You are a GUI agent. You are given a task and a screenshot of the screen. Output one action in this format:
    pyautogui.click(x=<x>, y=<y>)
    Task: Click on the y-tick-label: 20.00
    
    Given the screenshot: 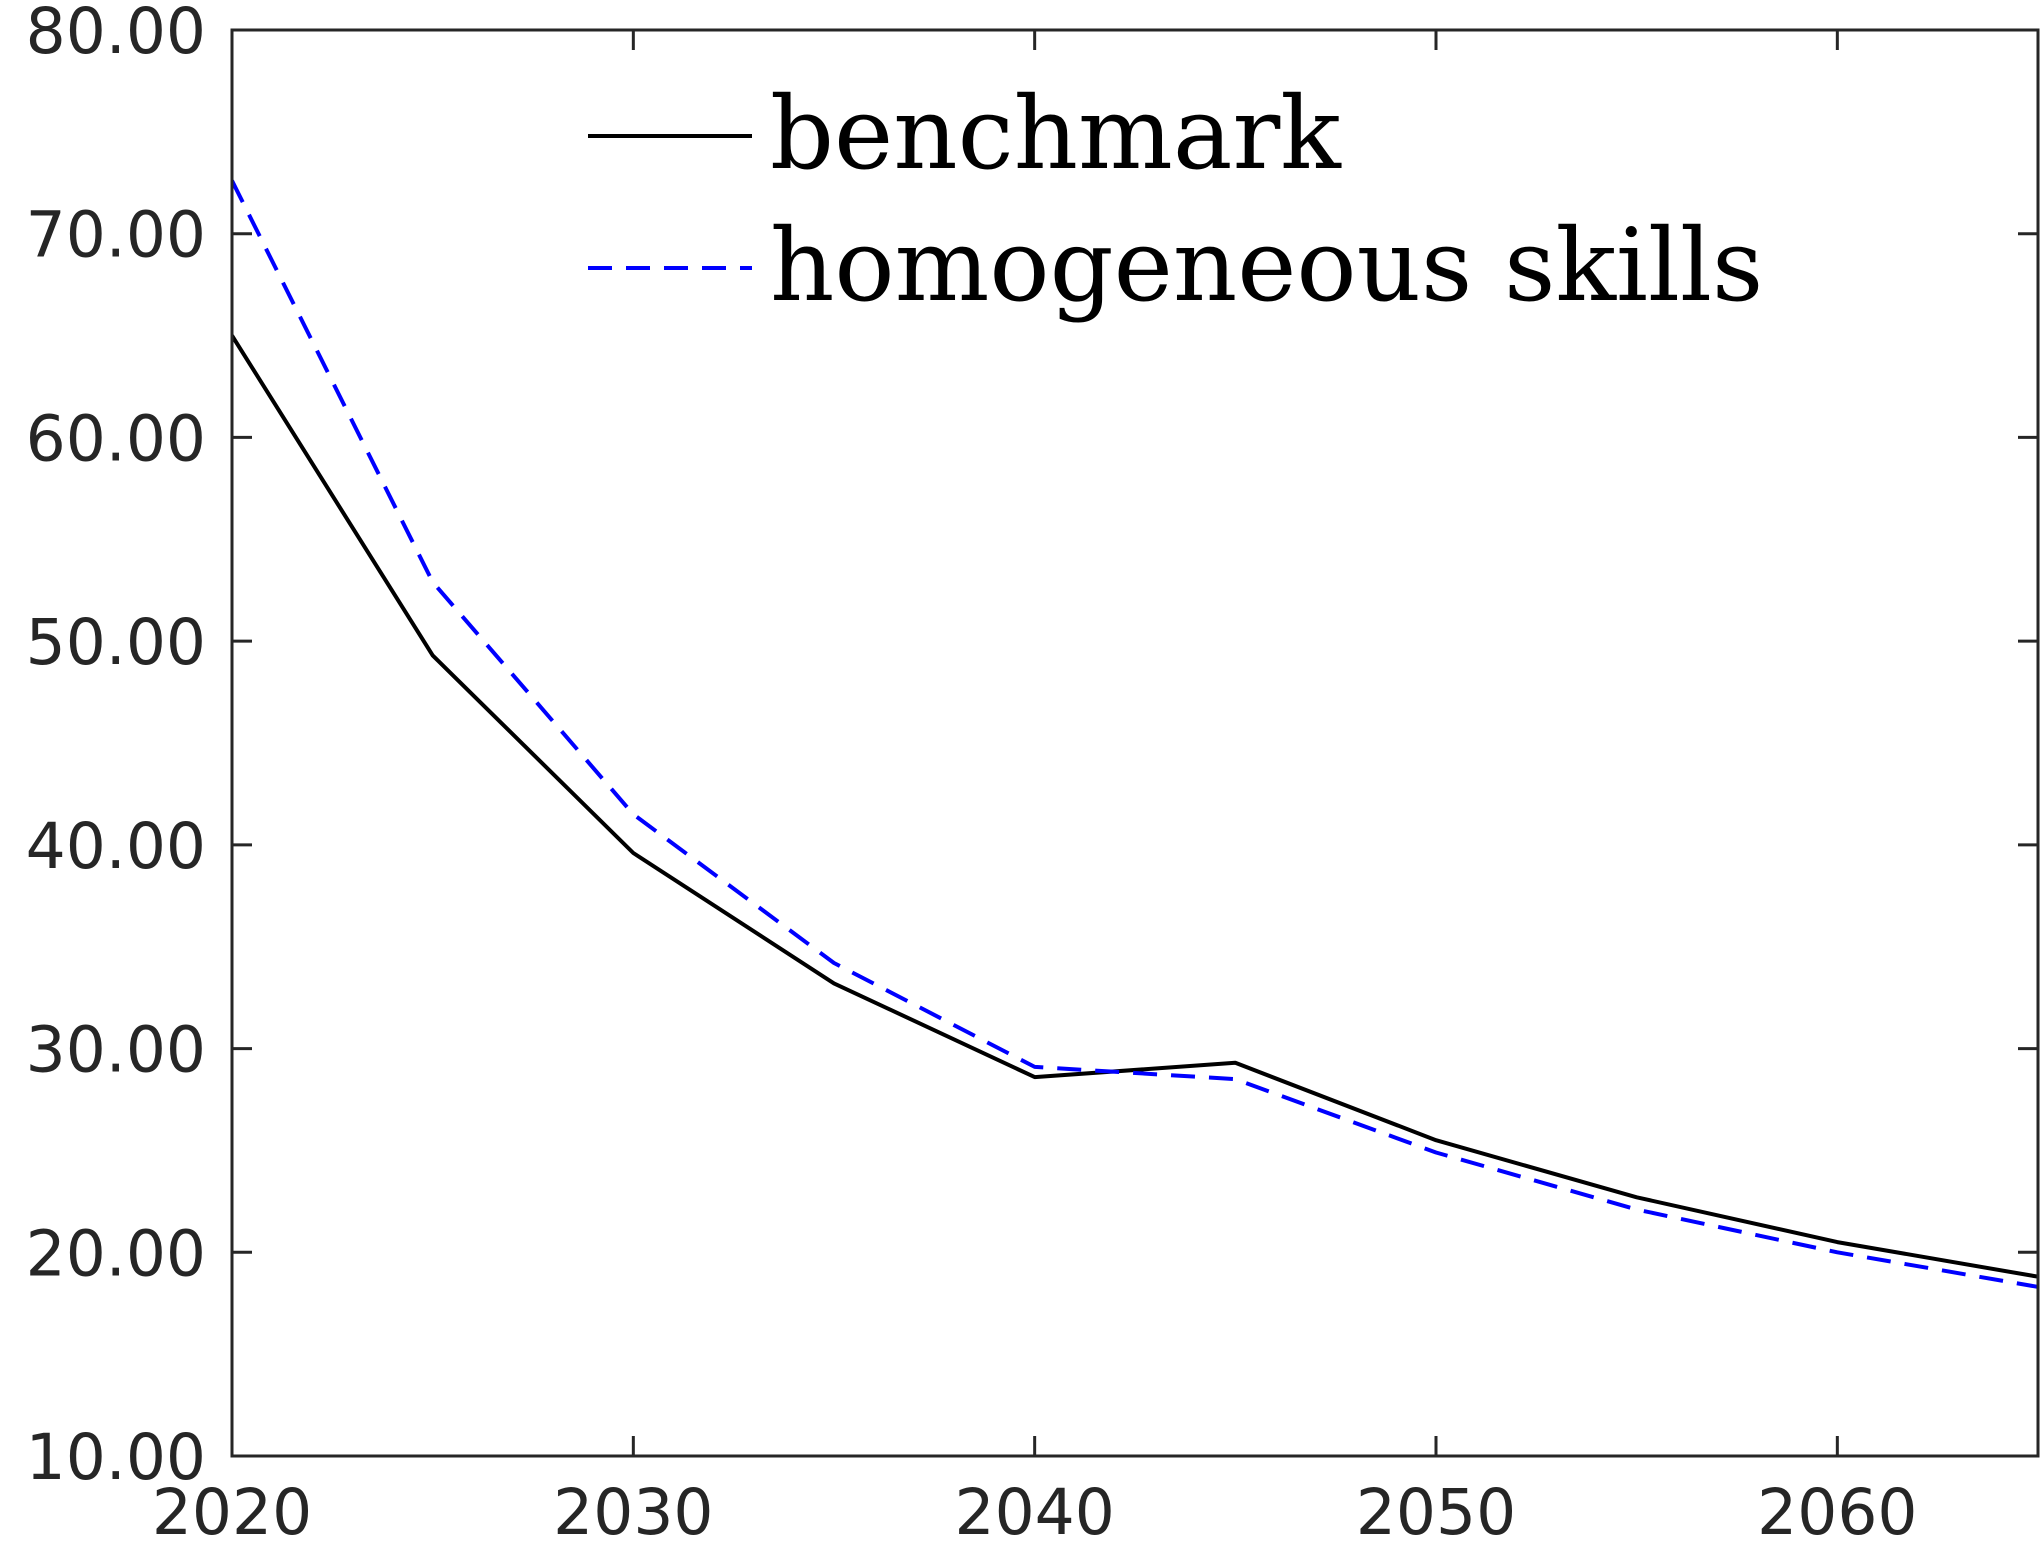 What is the action you would take?
    pyautogui.click(x=116, y=1253)
    